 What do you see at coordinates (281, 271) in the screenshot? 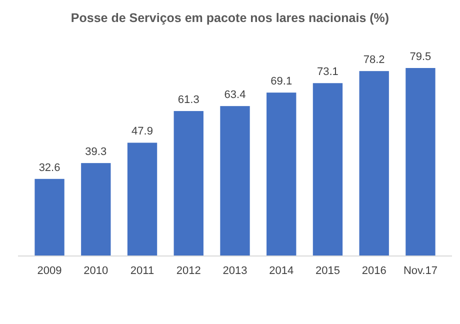
I see `x-tick-label: 2014` at bounding box center [281, 271].